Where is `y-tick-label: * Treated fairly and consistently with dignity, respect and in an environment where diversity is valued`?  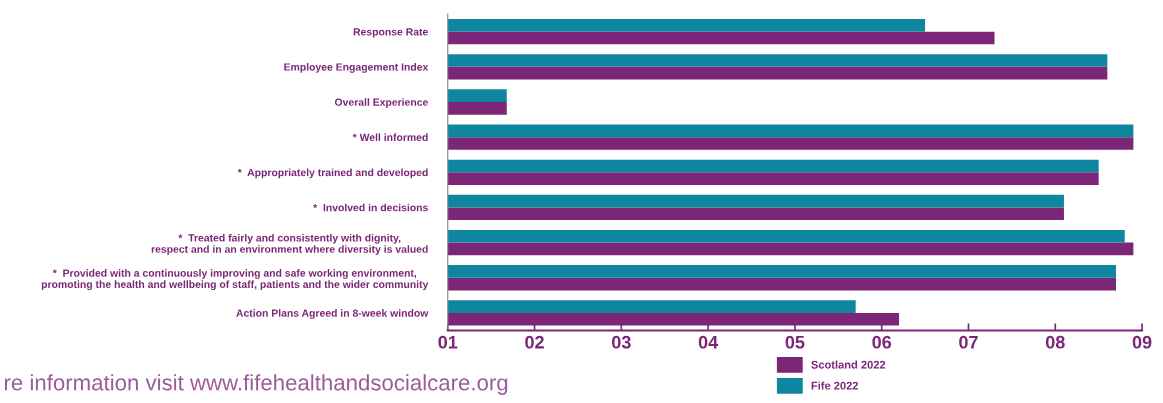 y-tick-label: * Treated fairly and consistently with dignity, respect and in an environment where diversity is valued is located at coordinates (289, 244).